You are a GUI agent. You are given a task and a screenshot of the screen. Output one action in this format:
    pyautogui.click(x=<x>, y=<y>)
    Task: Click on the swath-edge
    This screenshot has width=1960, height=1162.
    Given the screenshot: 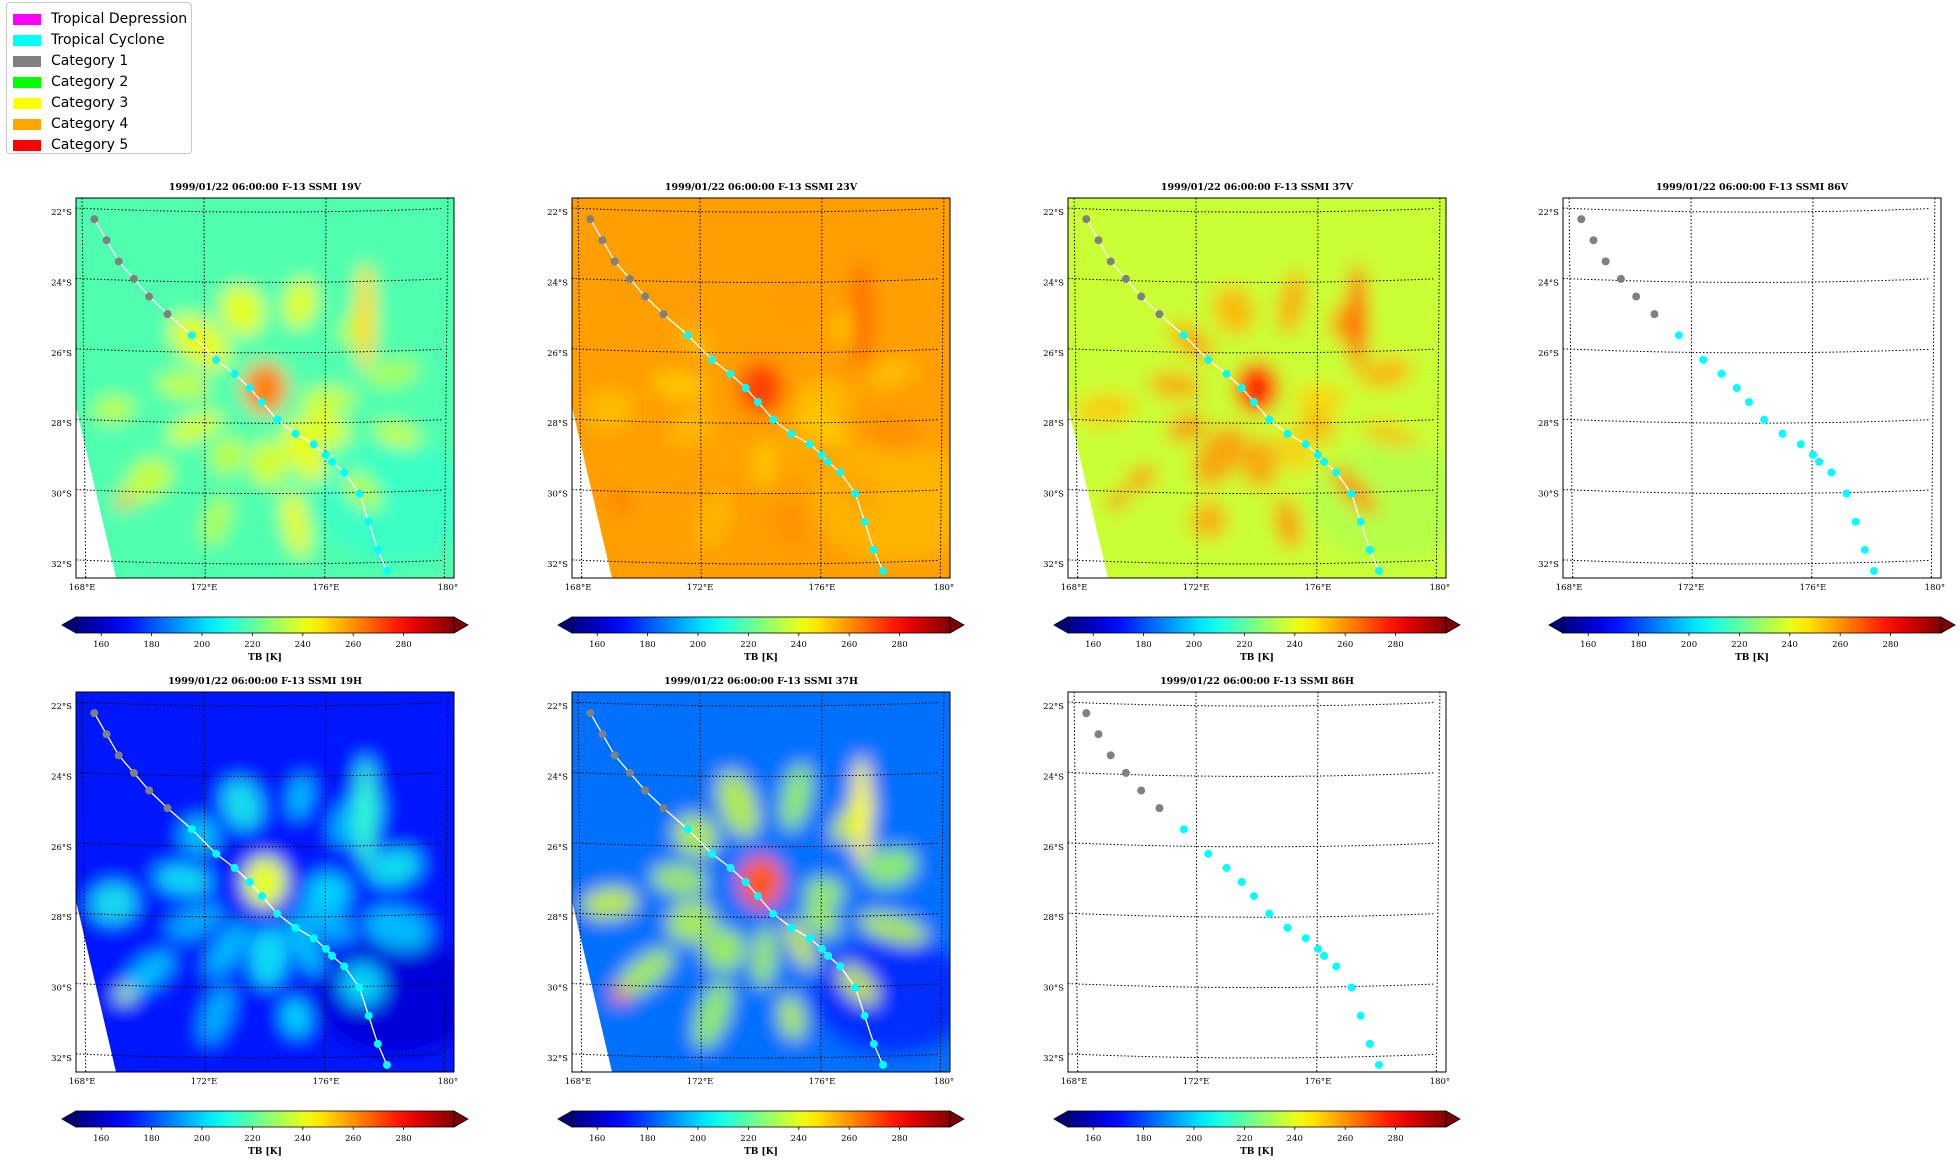 What is the action you would take?
    pyautogui.click(x=592, y=492)
    